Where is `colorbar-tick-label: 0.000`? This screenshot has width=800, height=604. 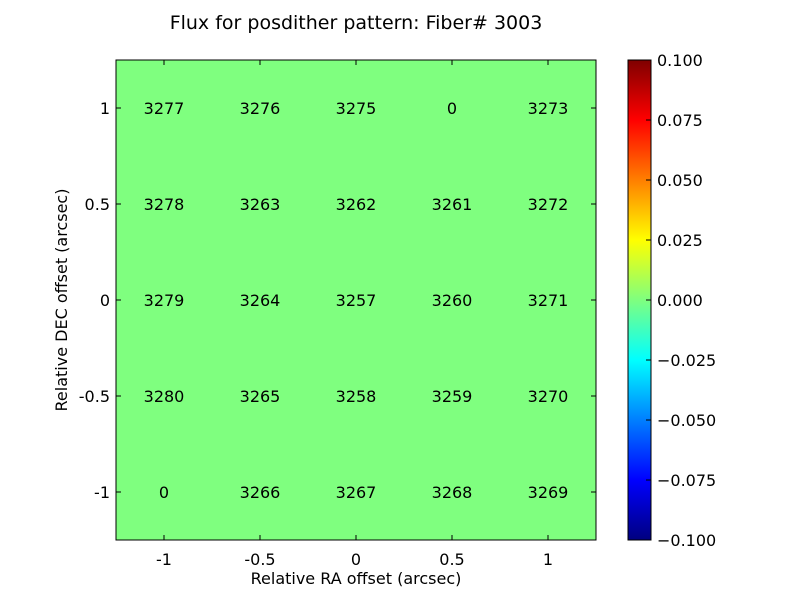 colorbar-tick-label: 0.000 is located at coordinates (680, 300).